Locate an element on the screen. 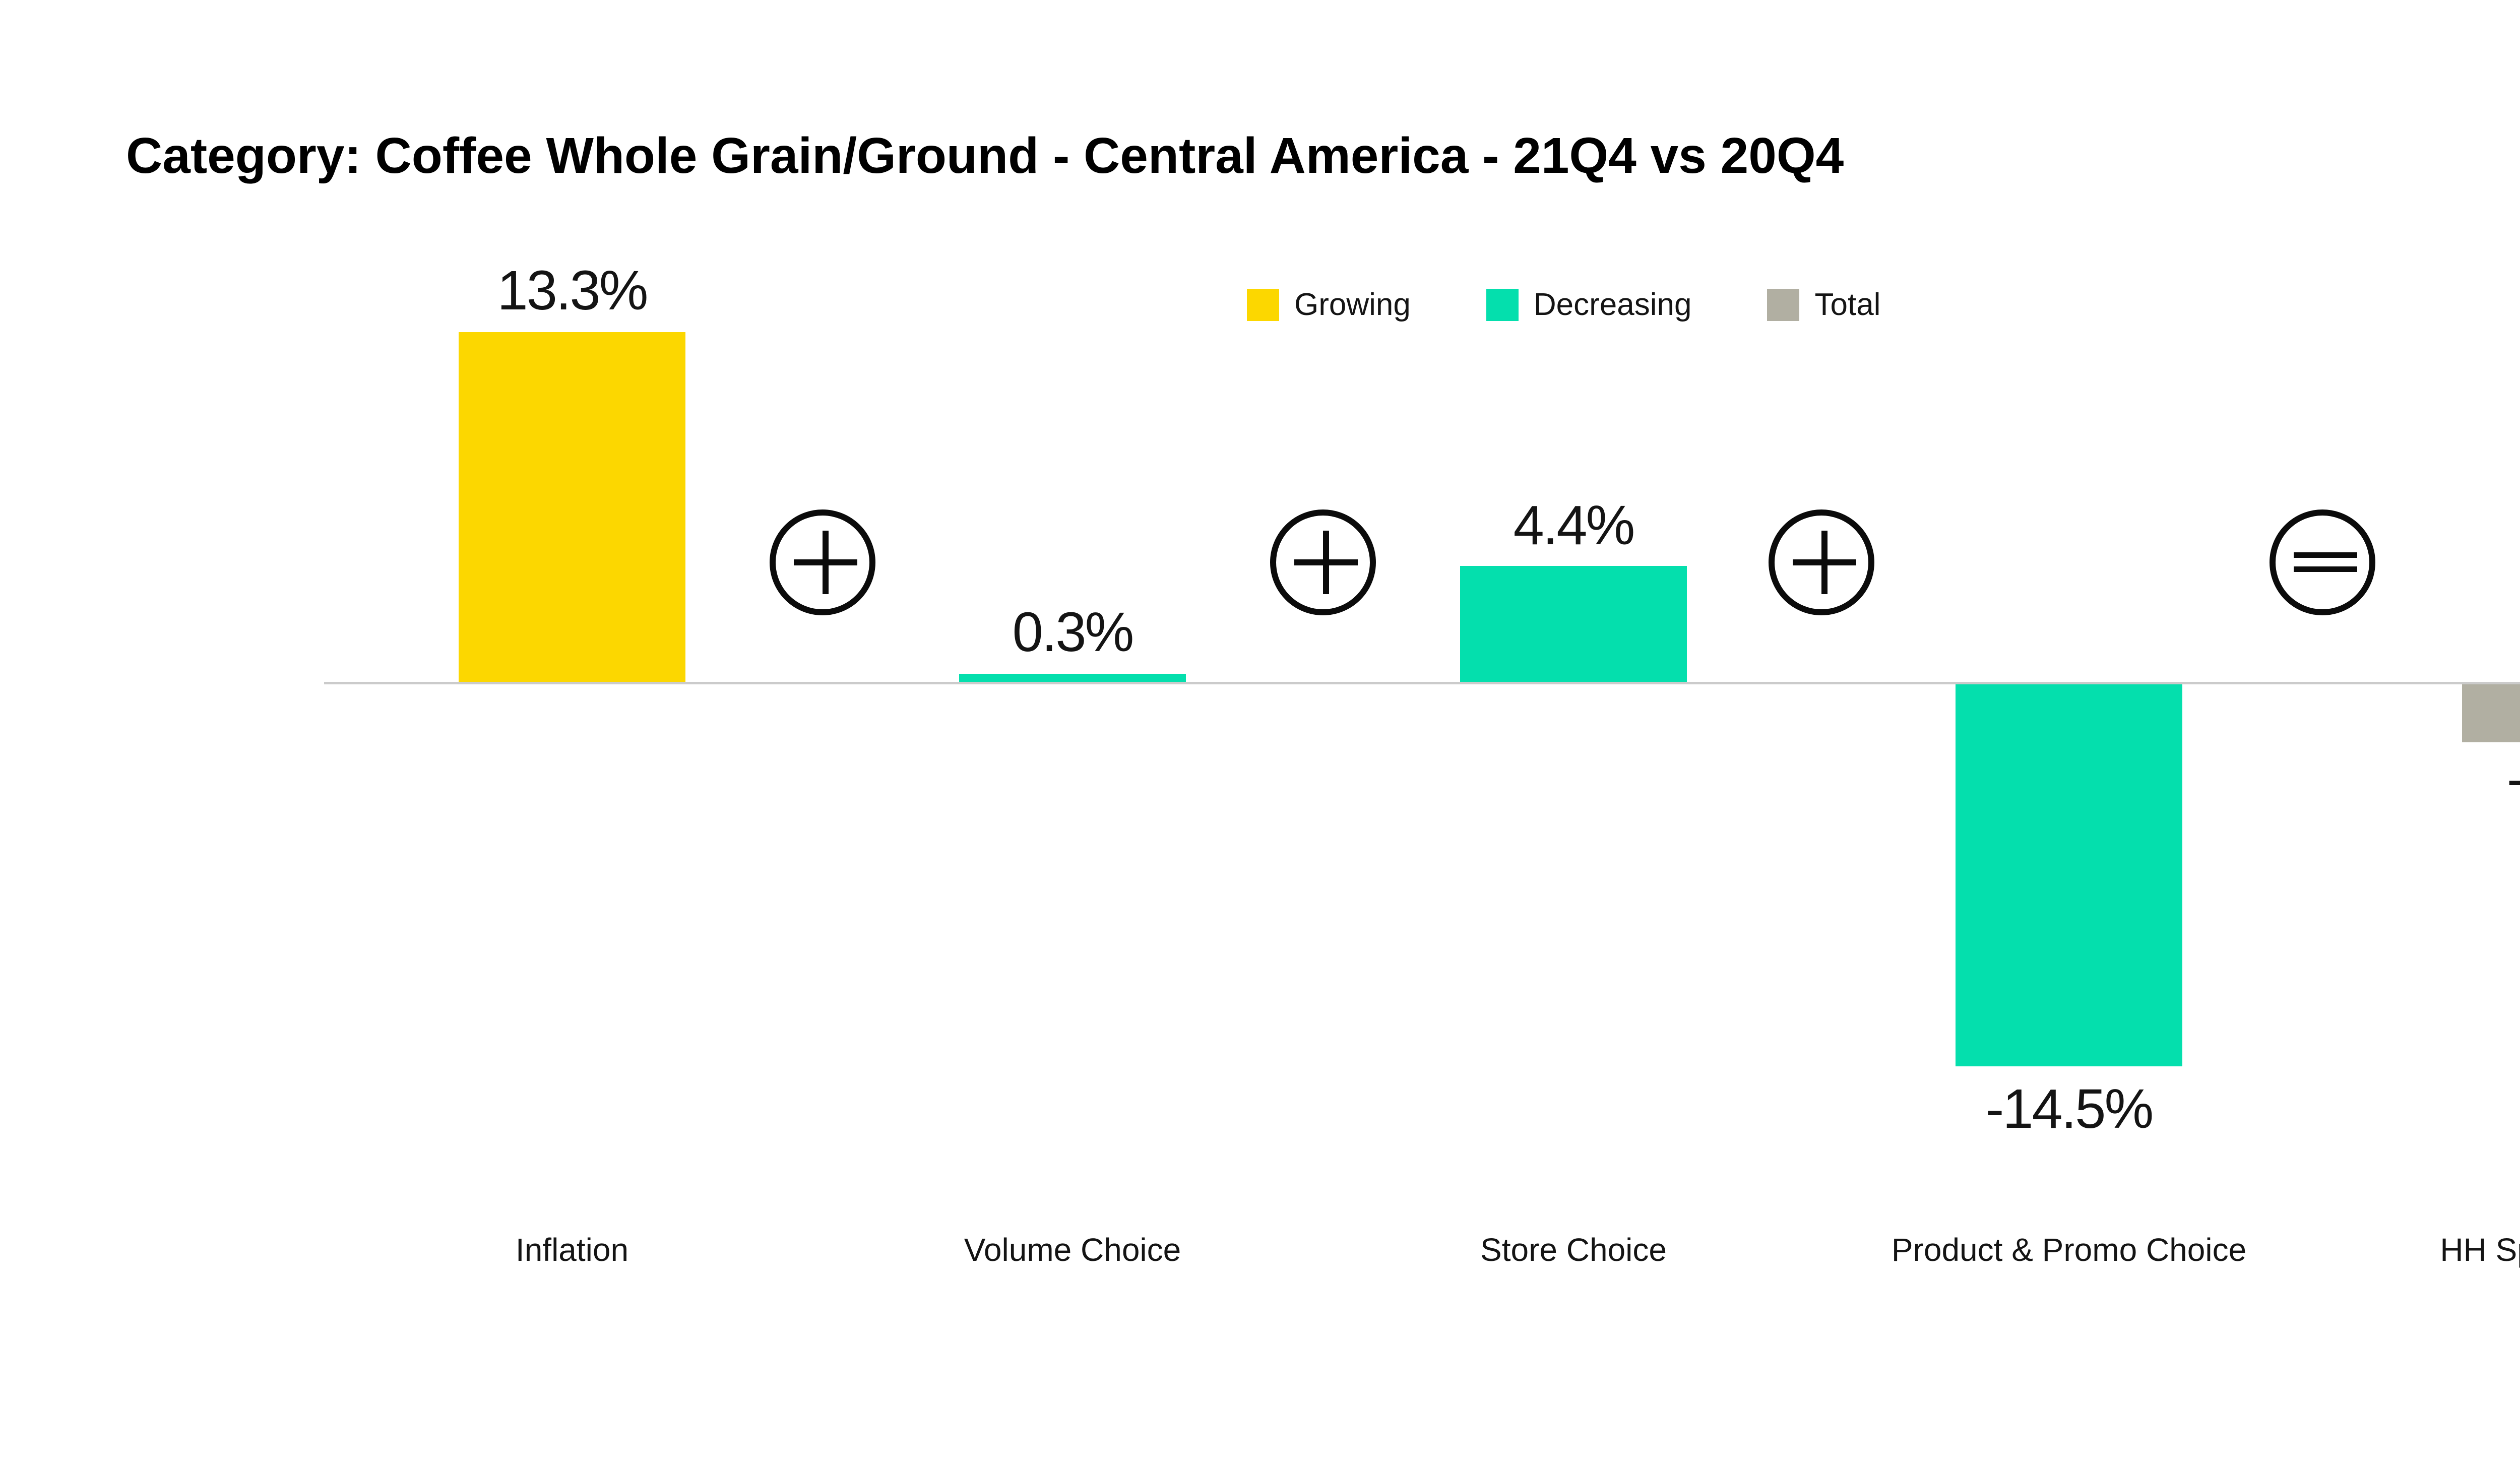 This screenshot has width=2520, height=1470. legend-label-growing: Growing is located at coordinates (1352, 304).